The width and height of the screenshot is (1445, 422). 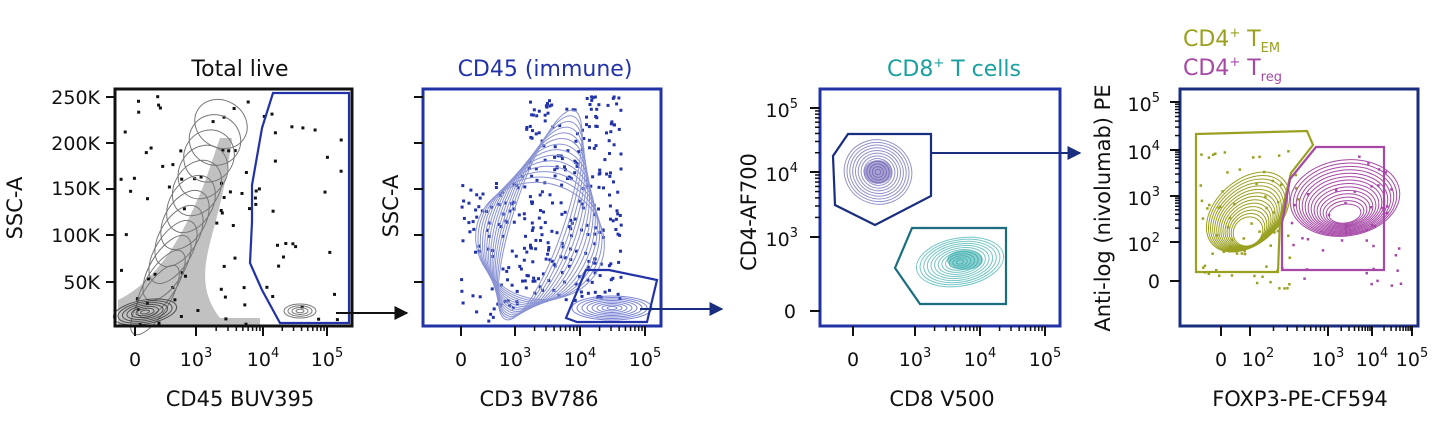 What do you see at coordinates (558, 348) in the screenshot?
I see `panel2-xticks: 0 103 104 105` at bounding box center [558, 348].